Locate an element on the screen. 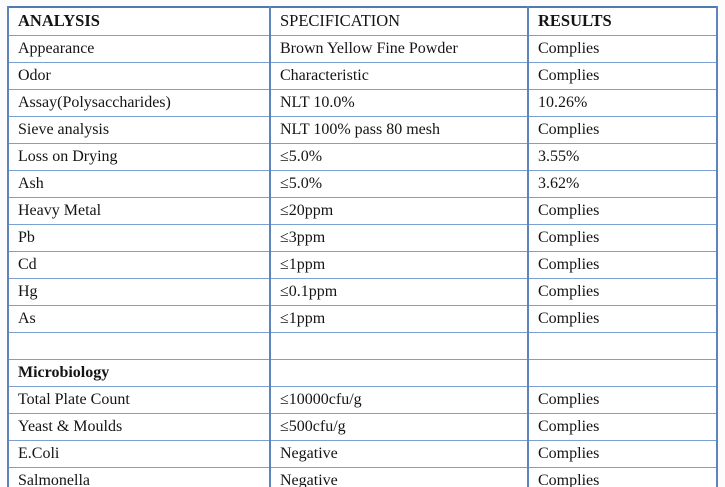 This screenshot has width=725, height=487. analysis-cell: Appearance is located at coordinates (139, 49).